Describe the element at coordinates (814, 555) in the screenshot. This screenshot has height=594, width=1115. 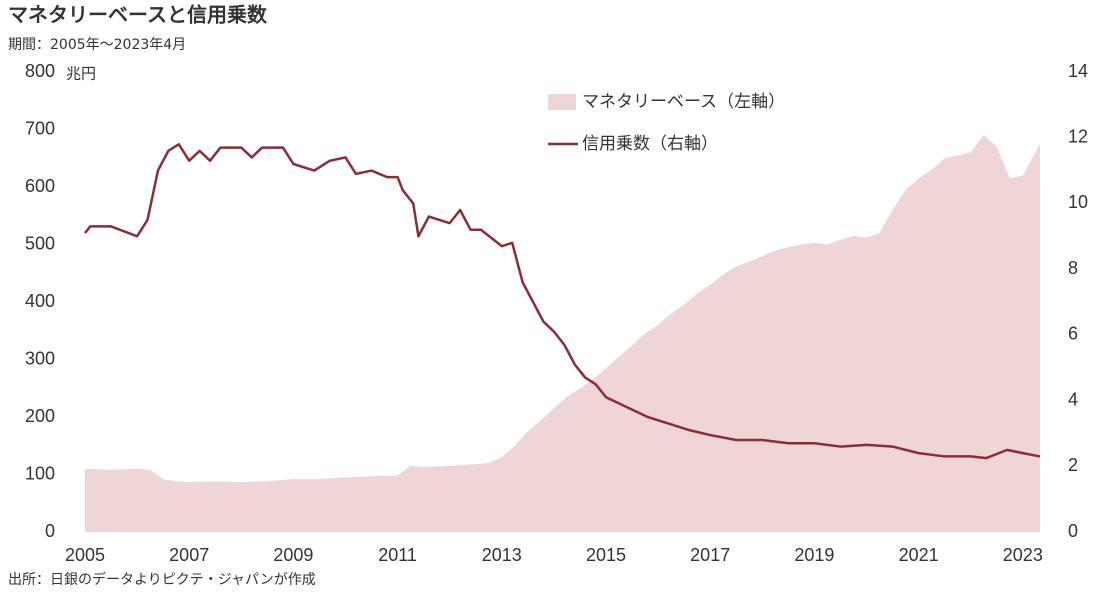
I see `x-tick-label: 2019` at that location.